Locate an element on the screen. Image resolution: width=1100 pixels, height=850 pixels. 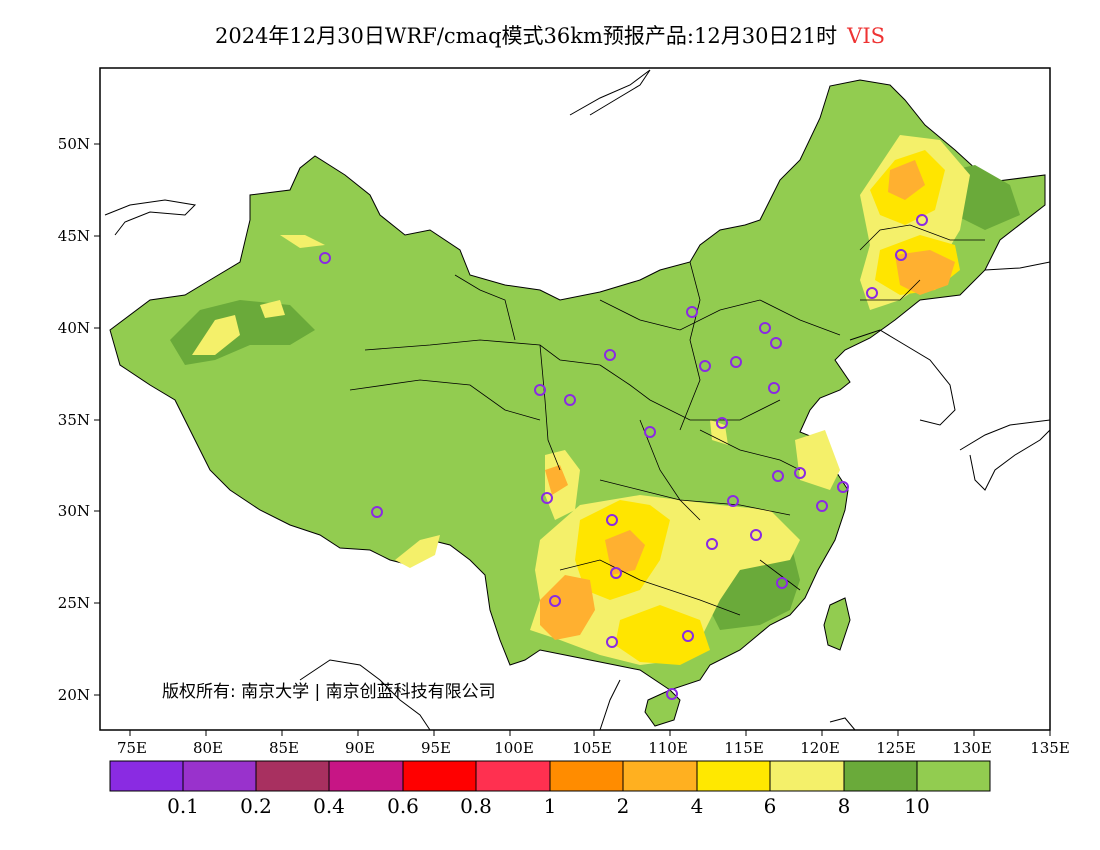
lon-label: 125E is located at coordinates (896, 748).